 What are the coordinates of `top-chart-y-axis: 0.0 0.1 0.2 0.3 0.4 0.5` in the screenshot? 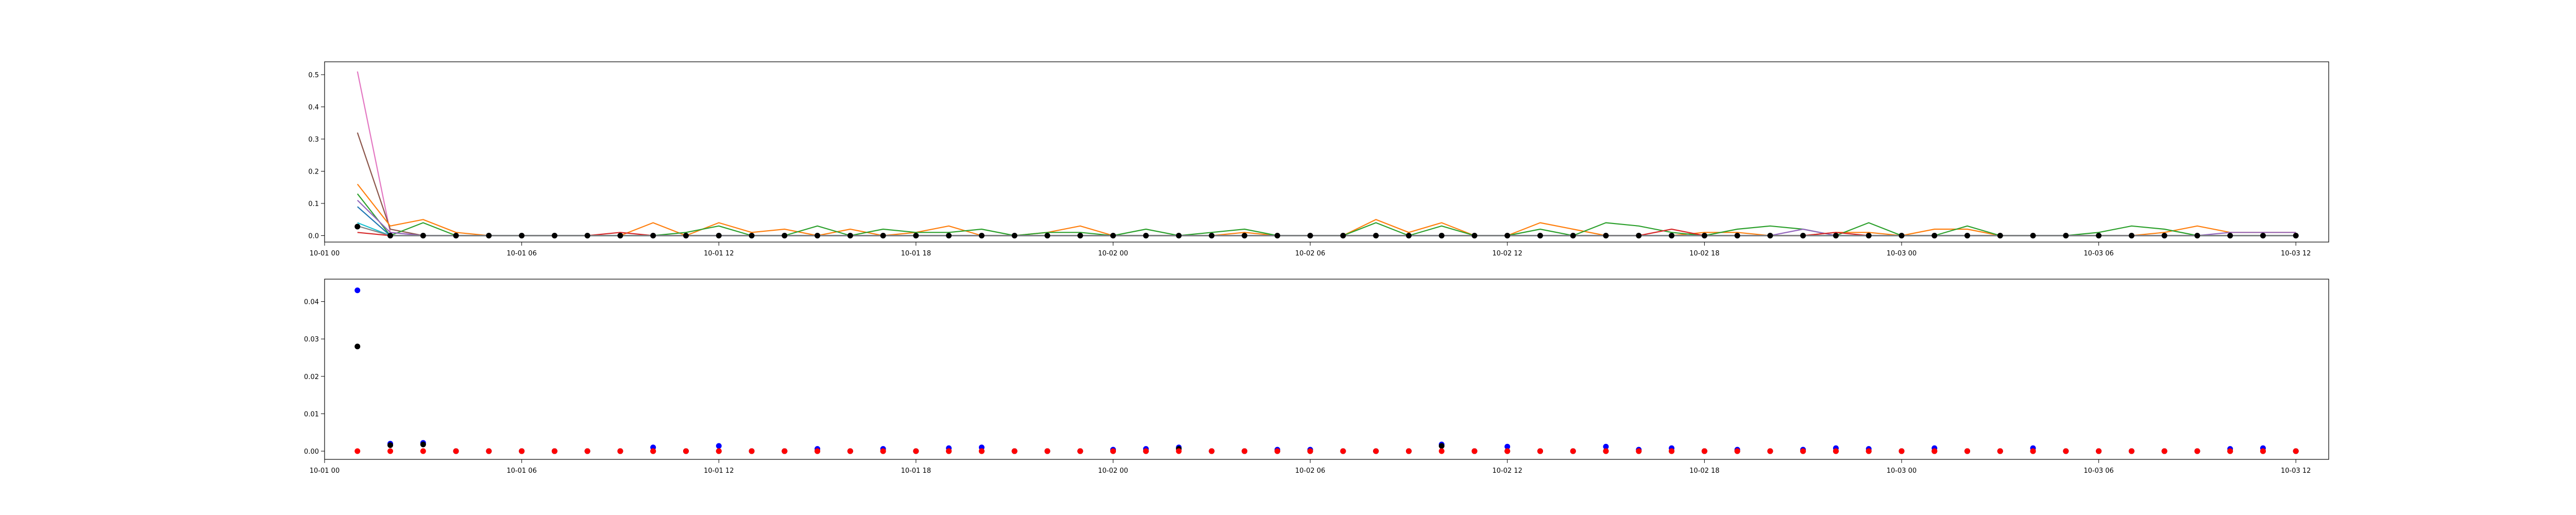 It's located at (316, 156).